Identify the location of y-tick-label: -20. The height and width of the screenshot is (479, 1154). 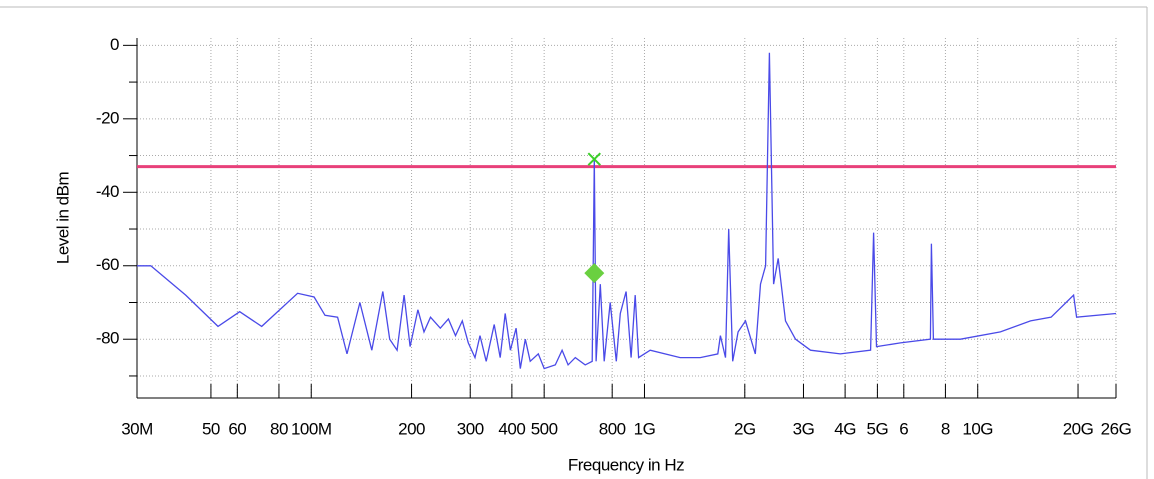
(107, 117).